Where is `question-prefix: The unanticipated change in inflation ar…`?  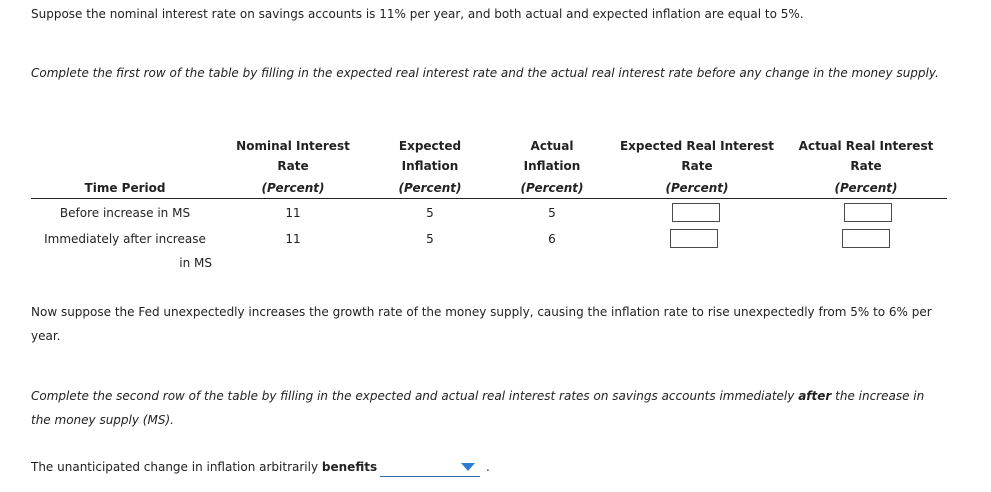 question-prefix: The unanticipated change in inflation ar… is located at coordinates (176, 467).